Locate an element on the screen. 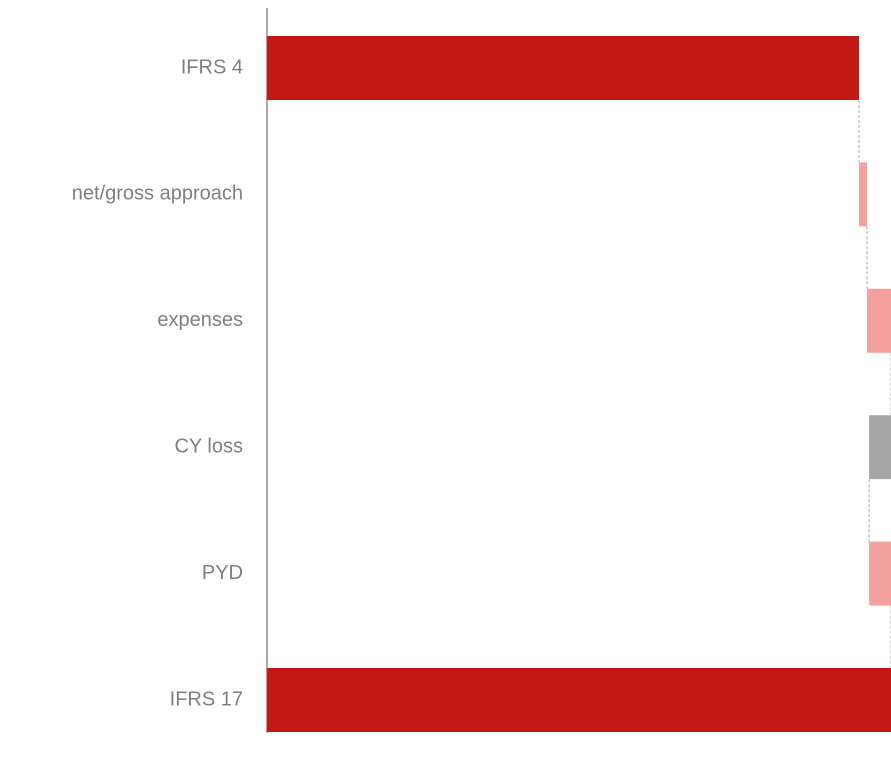  category-label: net/gross approach is located at coordinates (157, 194).